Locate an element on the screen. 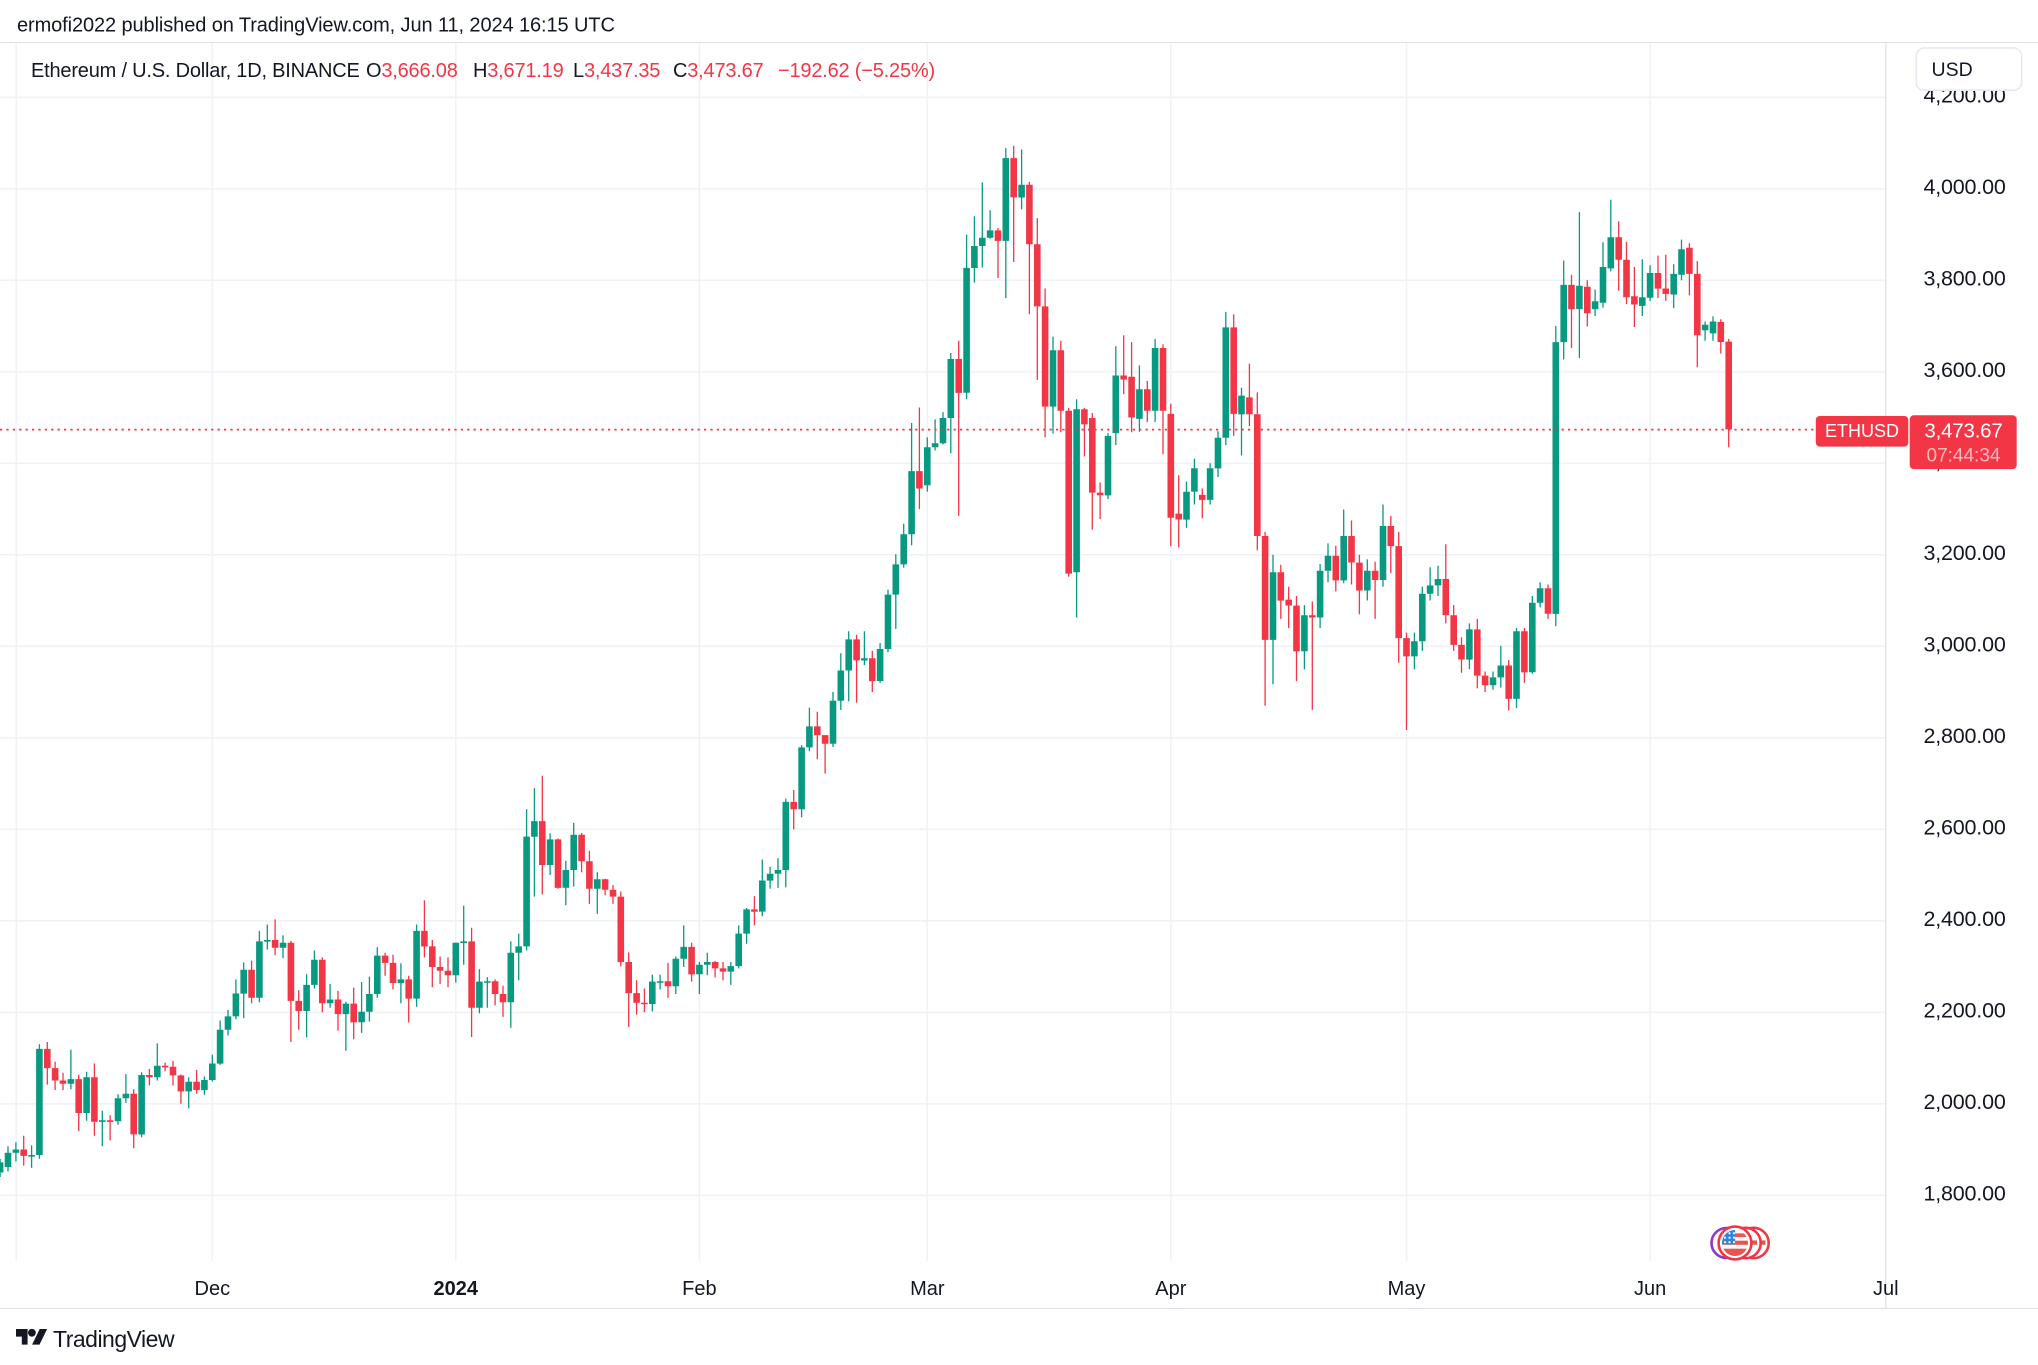 This screenshot has width=2038, height=1365. svg-text: USD is located at coordinates (1952, 70).